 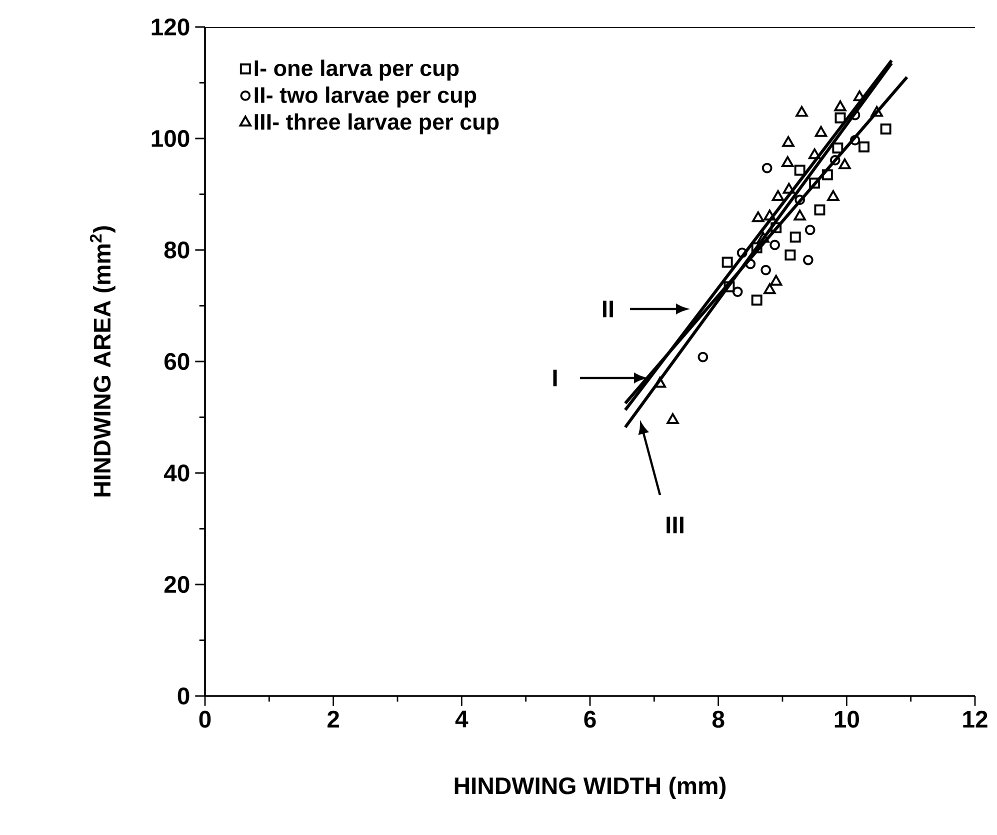 What do you see at coordinates (177, 473) in the screenshot?
I see `y-tick-label: 40` at bounding box center [177, 473].